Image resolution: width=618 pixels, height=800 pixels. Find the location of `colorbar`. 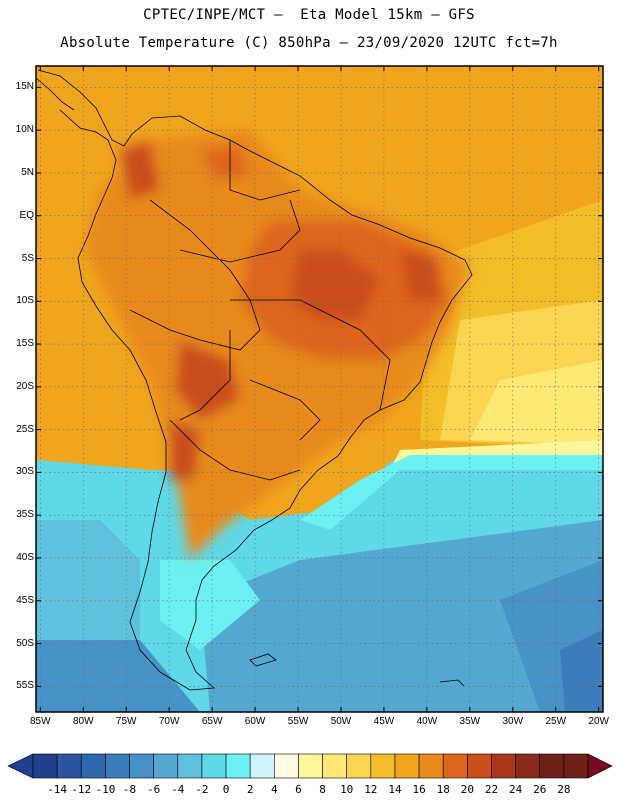

colorbar is located at coordinates (310, 766).